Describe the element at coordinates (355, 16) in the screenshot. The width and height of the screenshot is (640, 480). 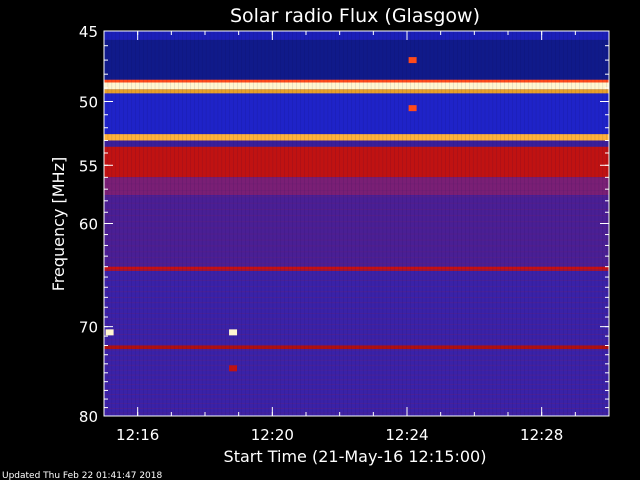
I see `chart-title: Solar radio Flux (Glasgow)` at that location.